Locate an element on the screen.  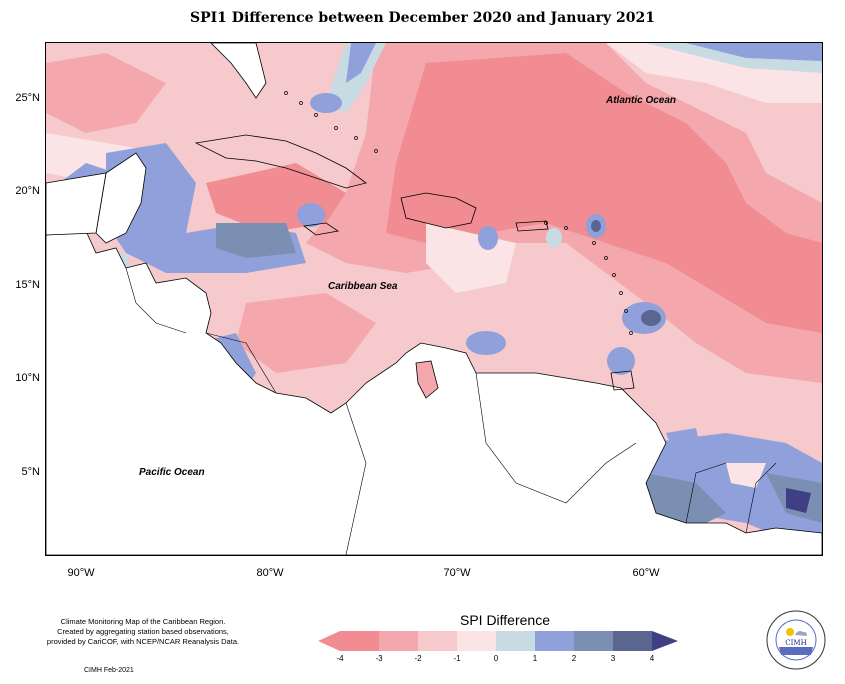
legend-title: SPI Difference is located at coordinates (504, 620).